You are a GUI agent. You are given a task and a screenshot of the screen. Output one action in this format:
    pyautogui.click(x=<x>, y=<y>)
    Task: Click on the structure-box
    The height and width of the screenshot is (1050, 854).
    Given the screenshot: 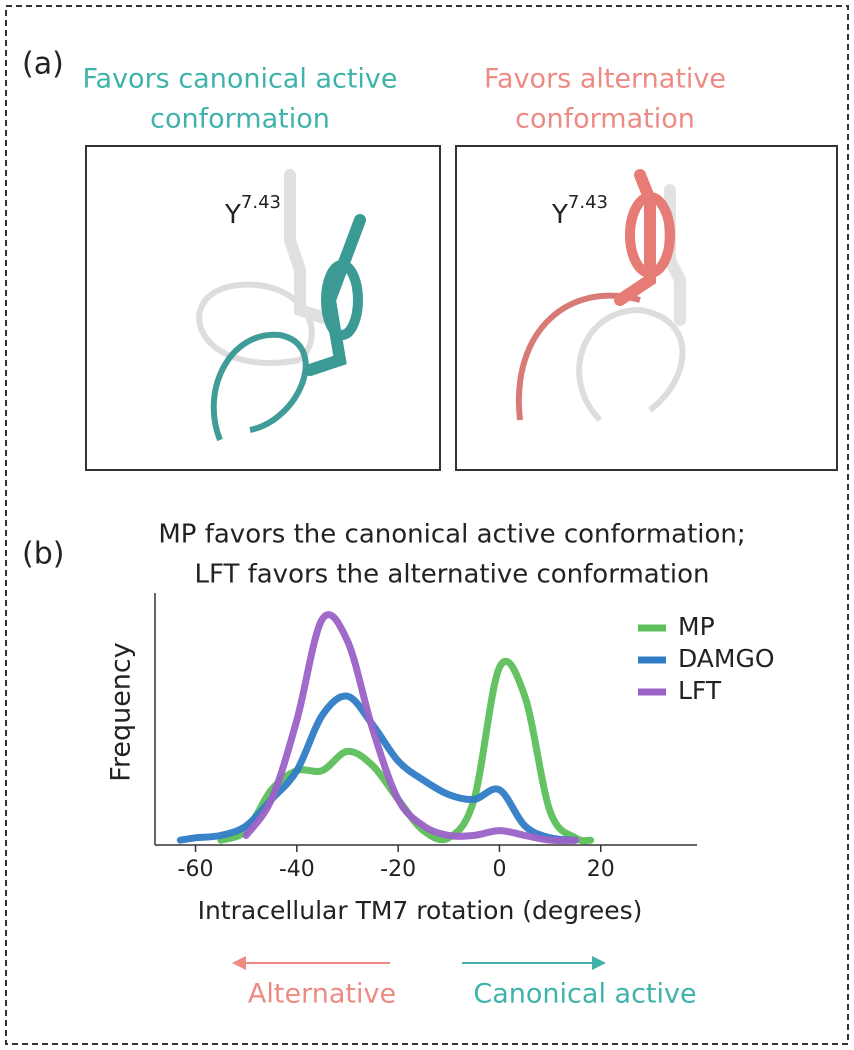 What is the action you would take?
    pyautogui.click(x=263, y=308)
    